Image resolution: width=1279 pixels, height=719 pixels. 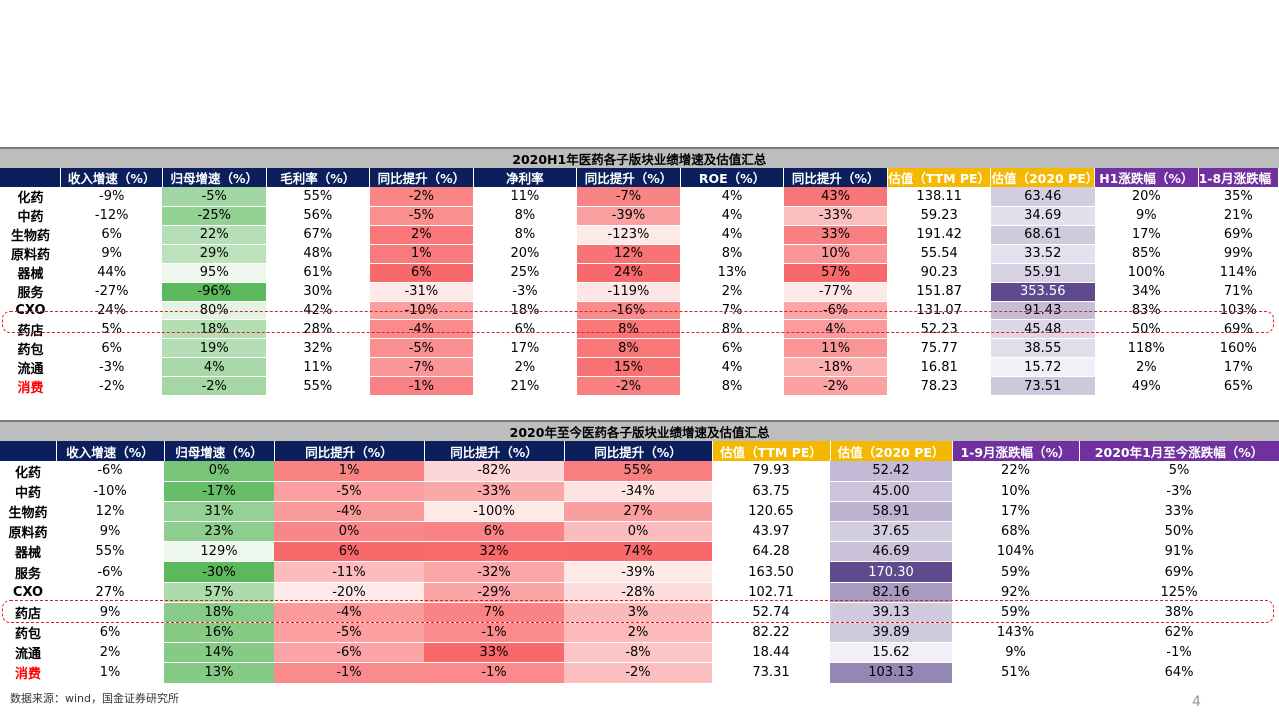 I want to click on table2-cell: 2%, so click(x=638, y=633).